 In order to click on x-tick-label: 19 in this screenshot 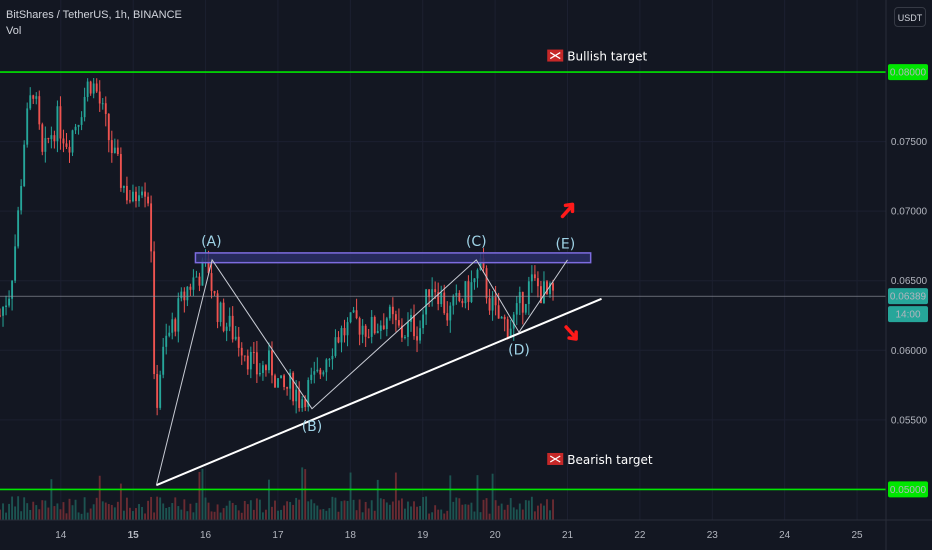, I will do `click(423, 535)`.